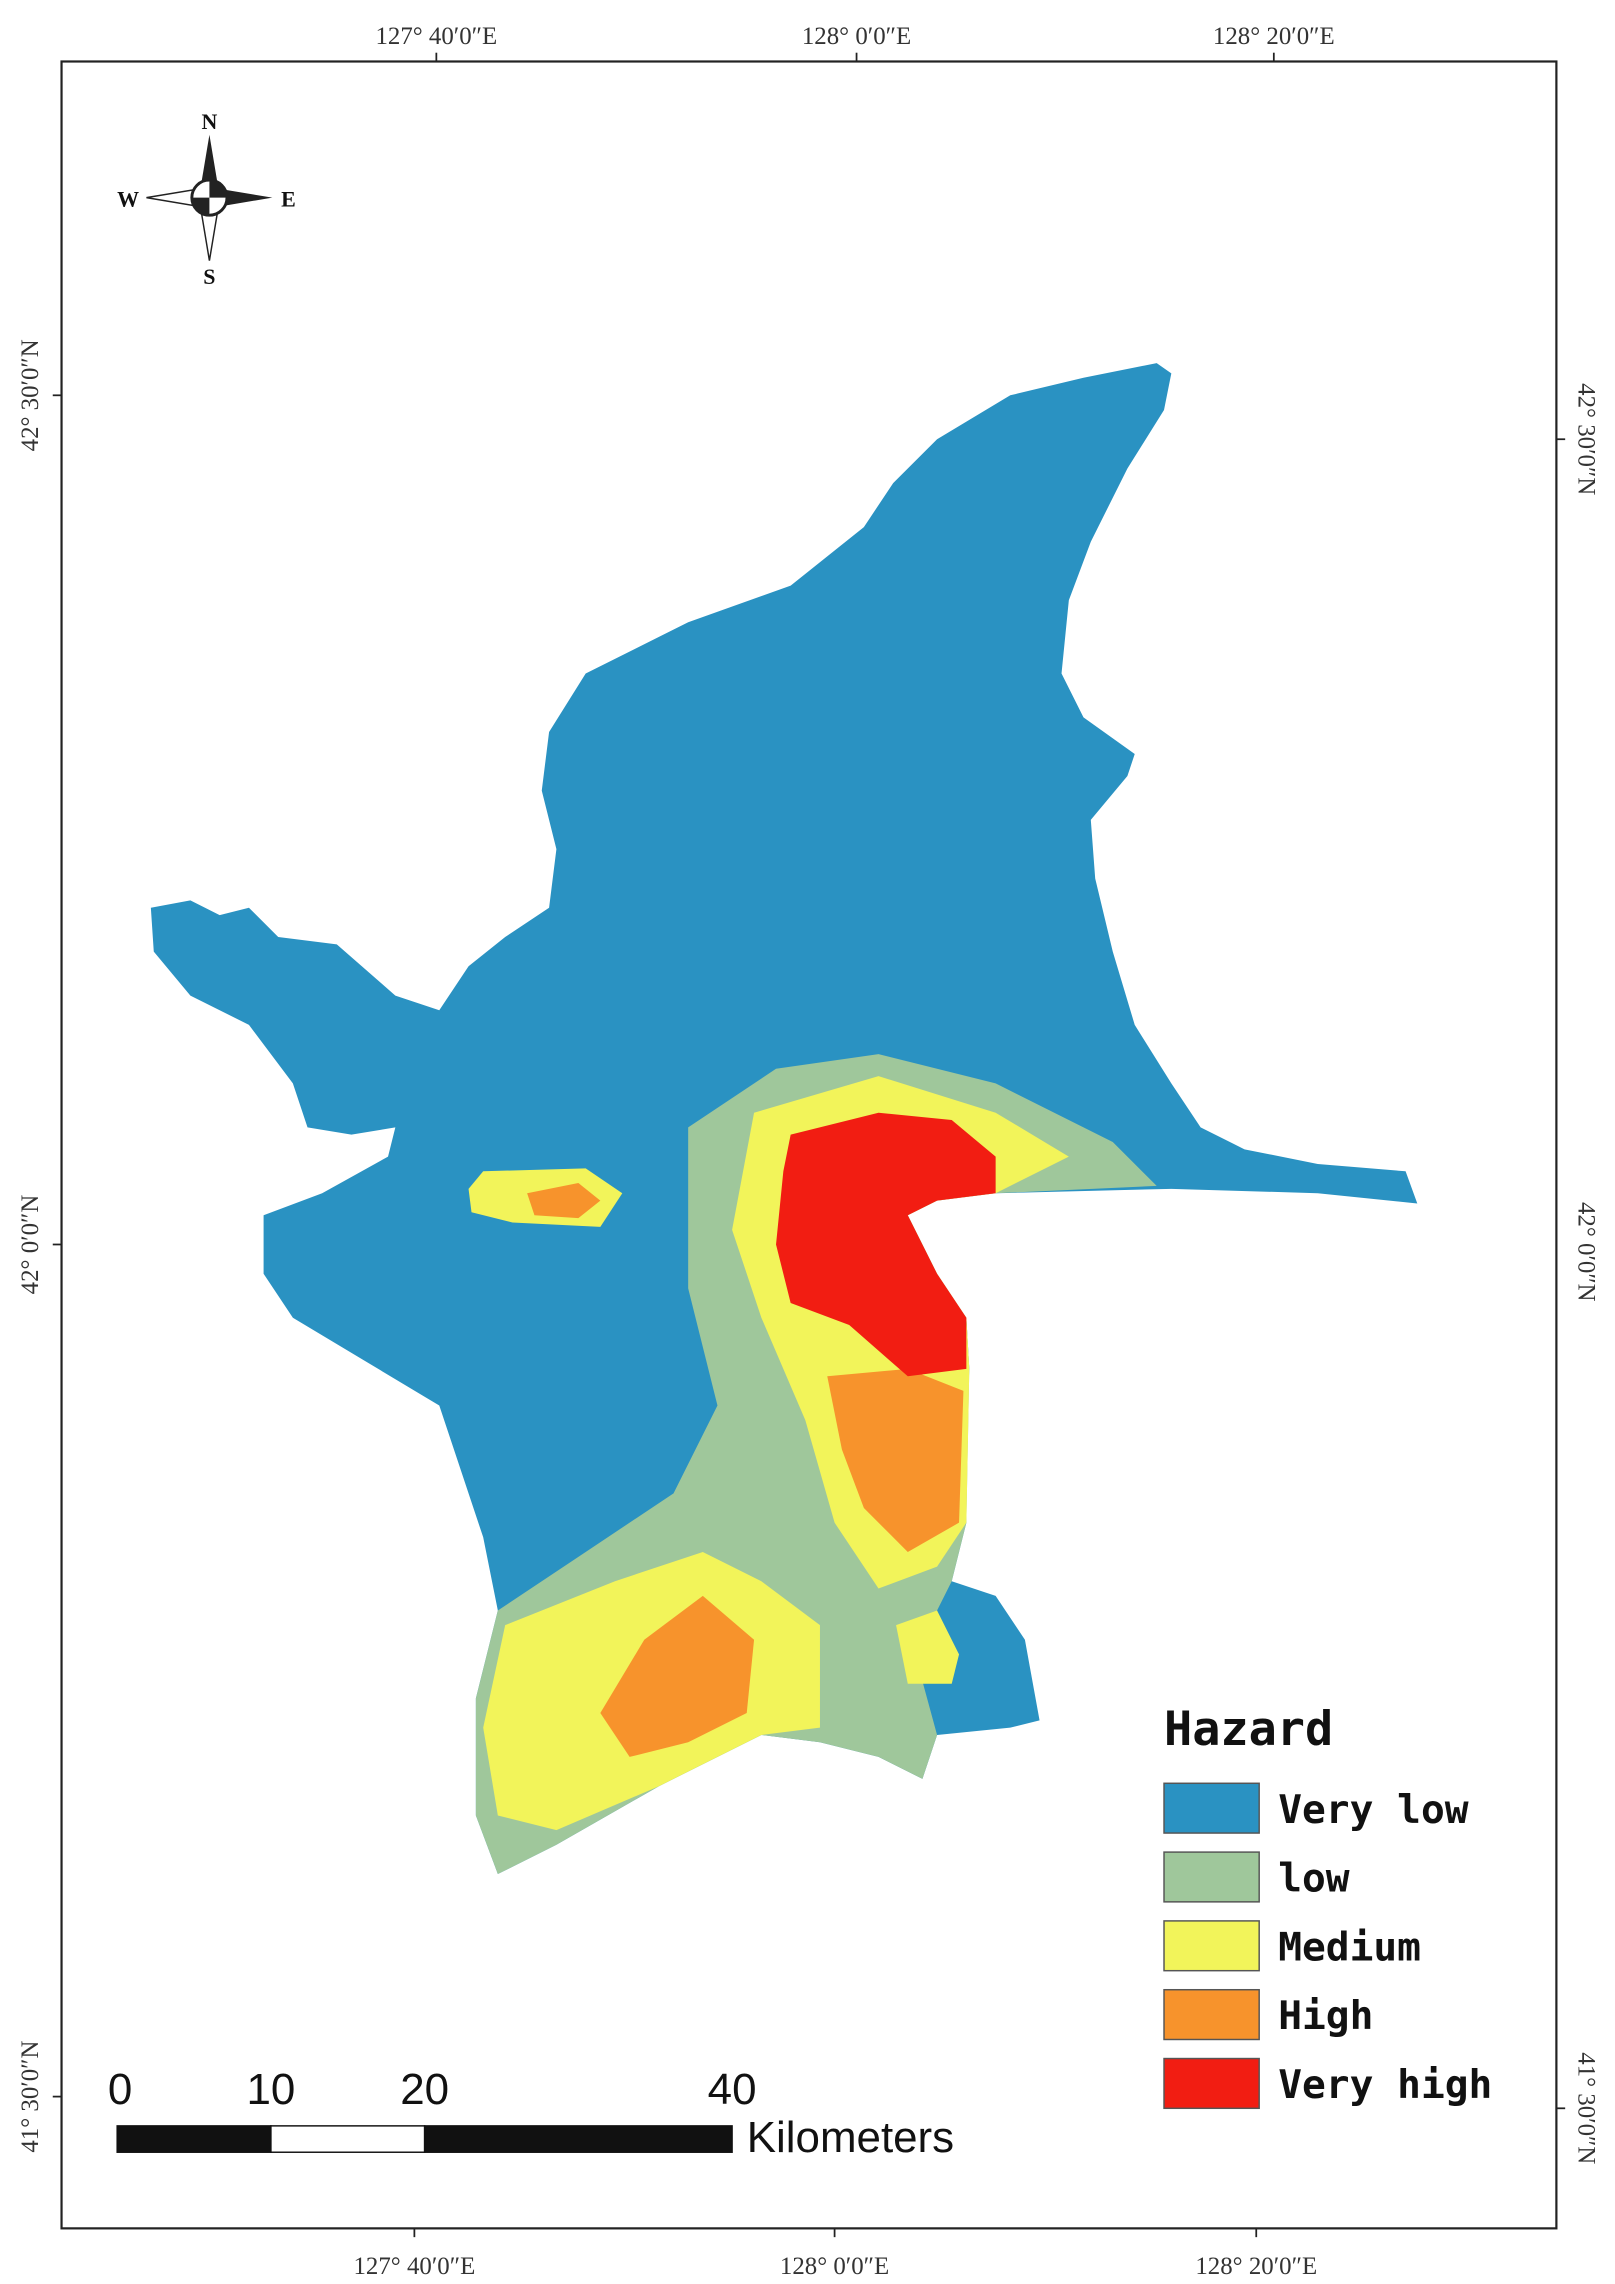 This screenshot has height=2284, width=1615. What do you see at coordinates (120, 2089) in the screenshot?
I see `scale-tick-label: 0` at bounding box center [120, 2089].